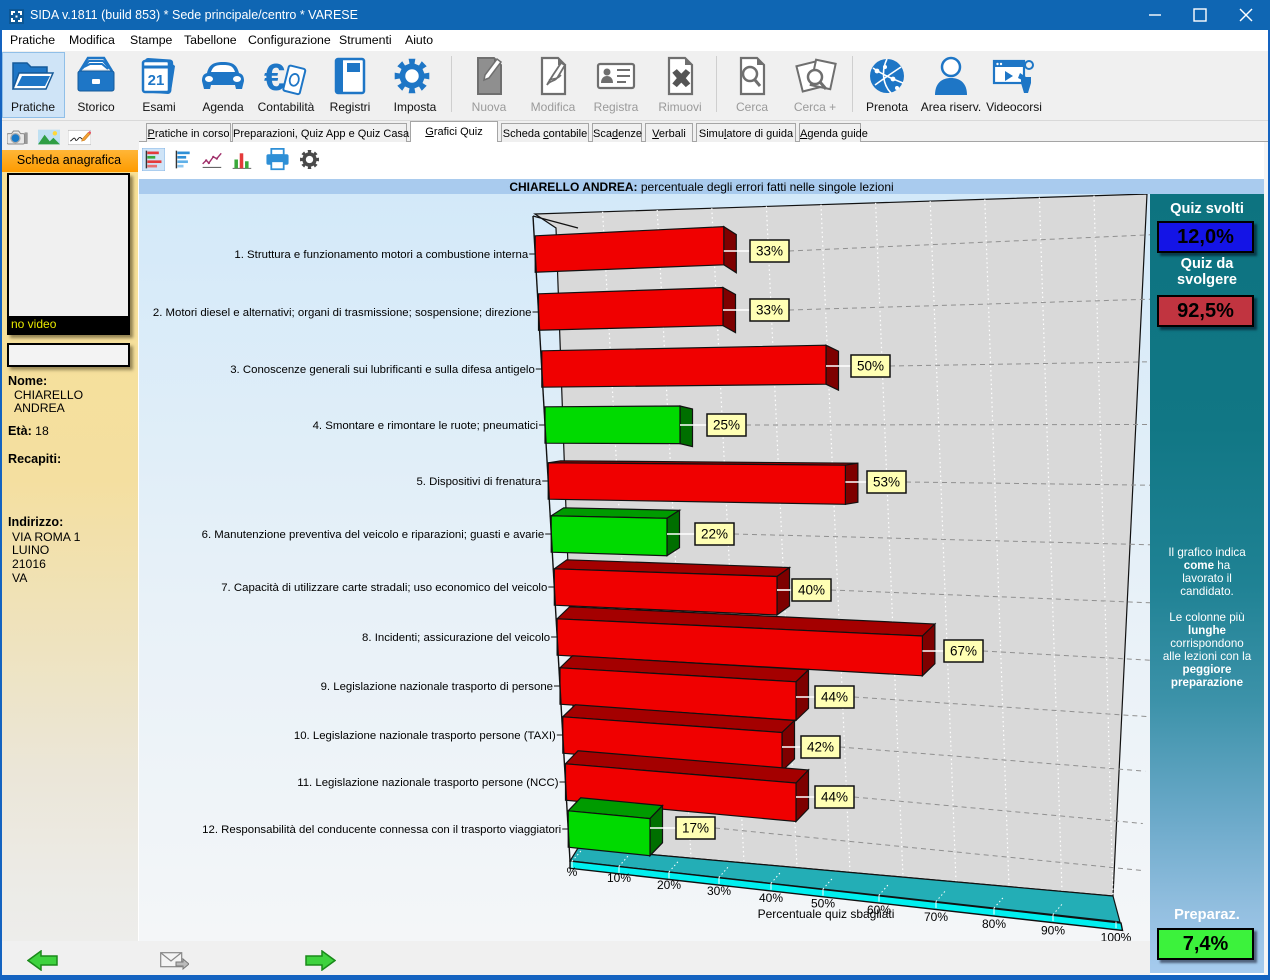  Describe the element at coordinates (936, 917) in the screenshot. I see `svg-text: 70%` at that location.